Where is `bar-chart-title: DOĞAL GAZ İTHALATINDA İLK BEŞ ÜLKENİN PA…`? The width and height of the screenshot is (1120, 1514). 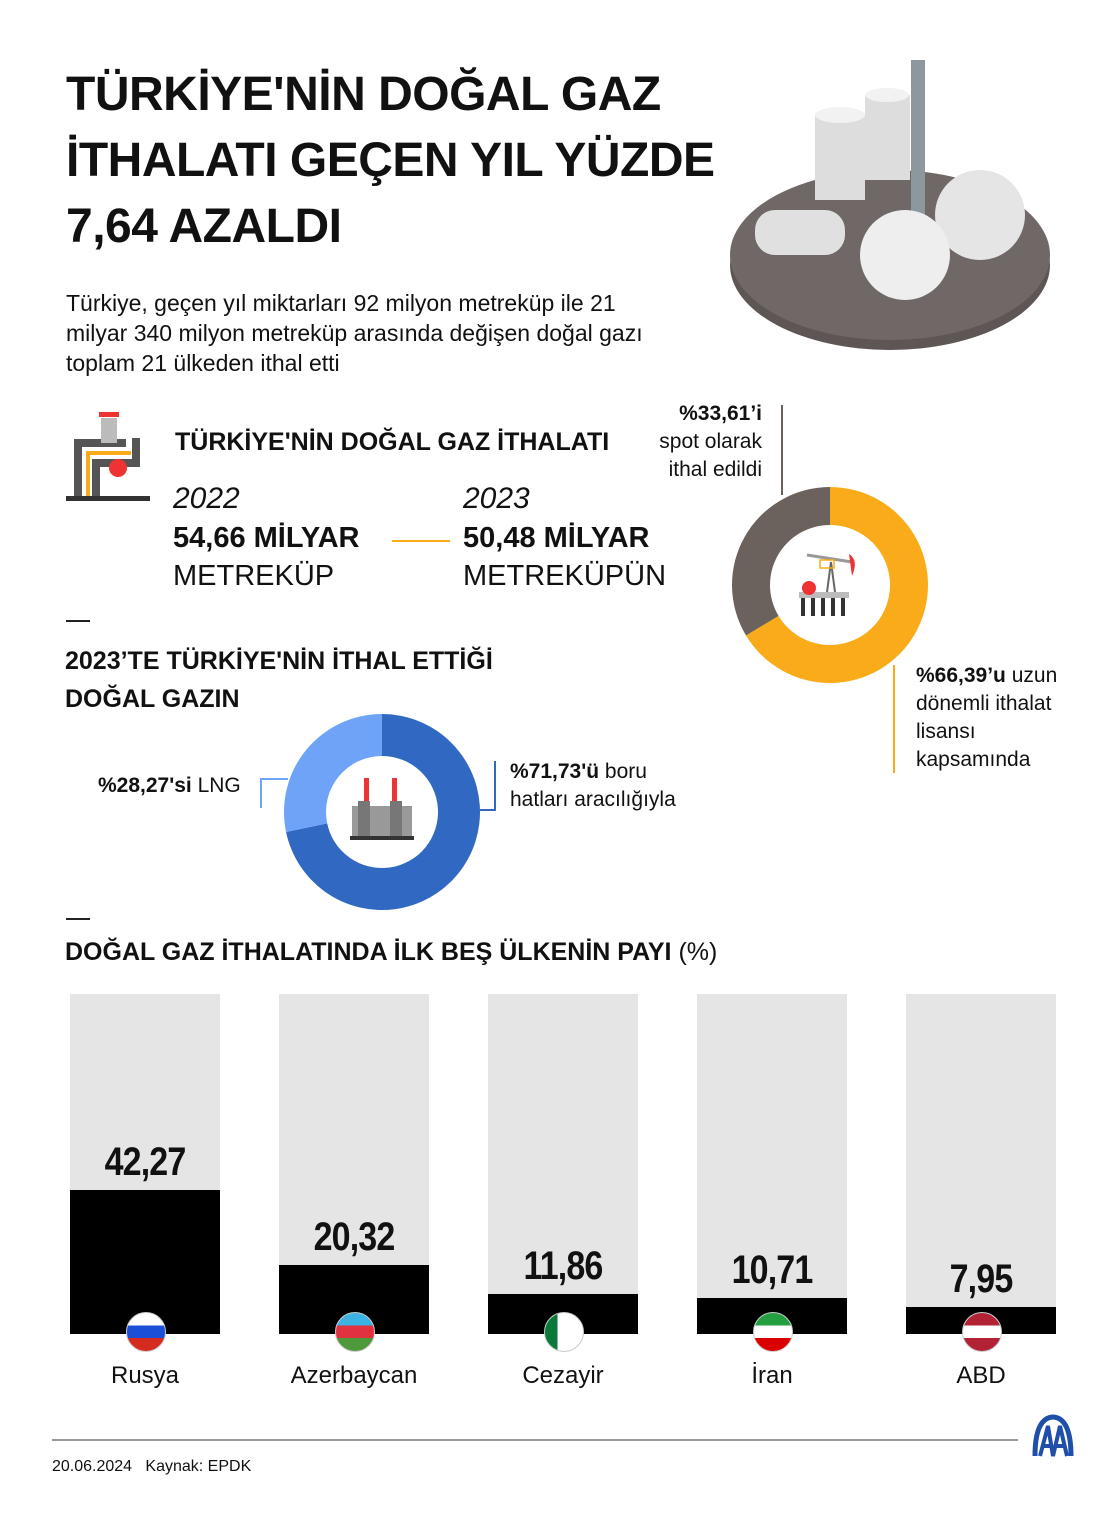
bar-chart-title: DOĞAL GAZ İTHALATINDA İLK BEŞ ÜLKENİN PA… is located at coordinates (391, 952).